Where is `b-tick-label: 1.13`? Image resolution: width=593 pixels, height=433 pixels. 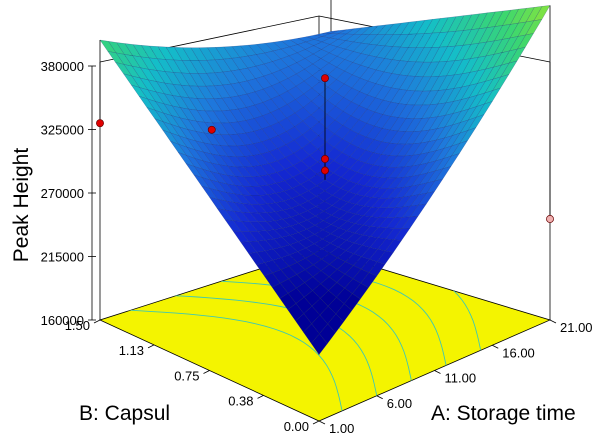 b-tick-label: 1.13 is located at coordinates (131, 350).